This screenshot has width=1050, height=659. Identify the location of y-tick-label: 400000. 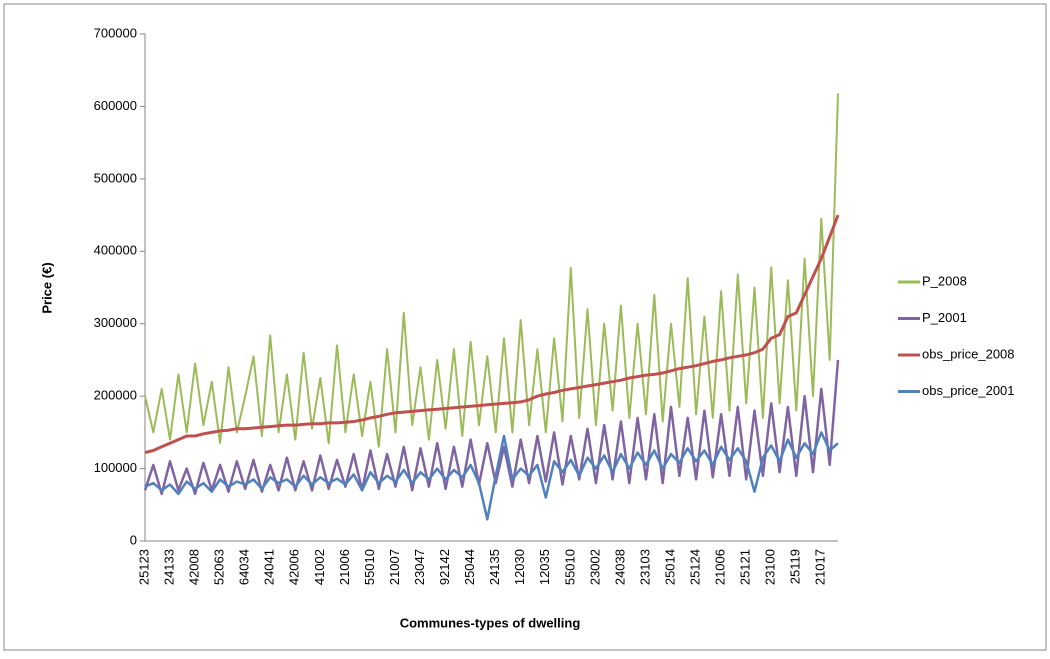
(115, 250).